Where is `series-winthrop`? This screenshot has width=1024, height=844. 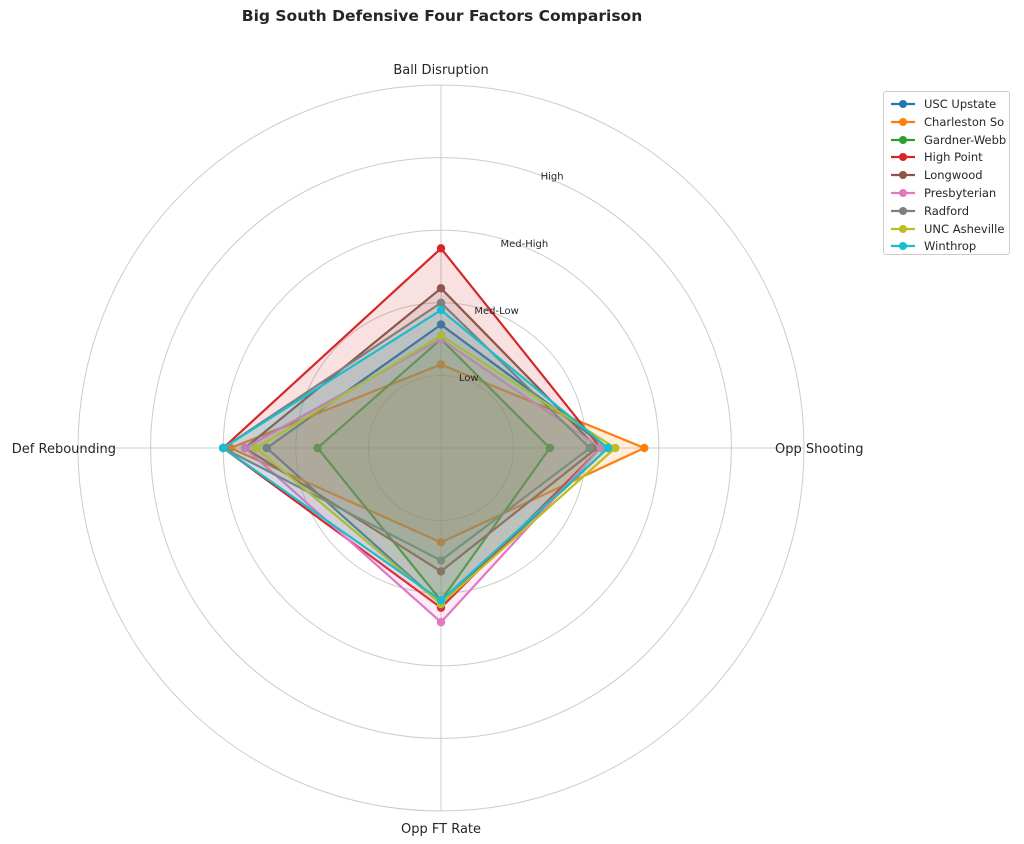 series-winthrop is located at coordinates (416, 455).